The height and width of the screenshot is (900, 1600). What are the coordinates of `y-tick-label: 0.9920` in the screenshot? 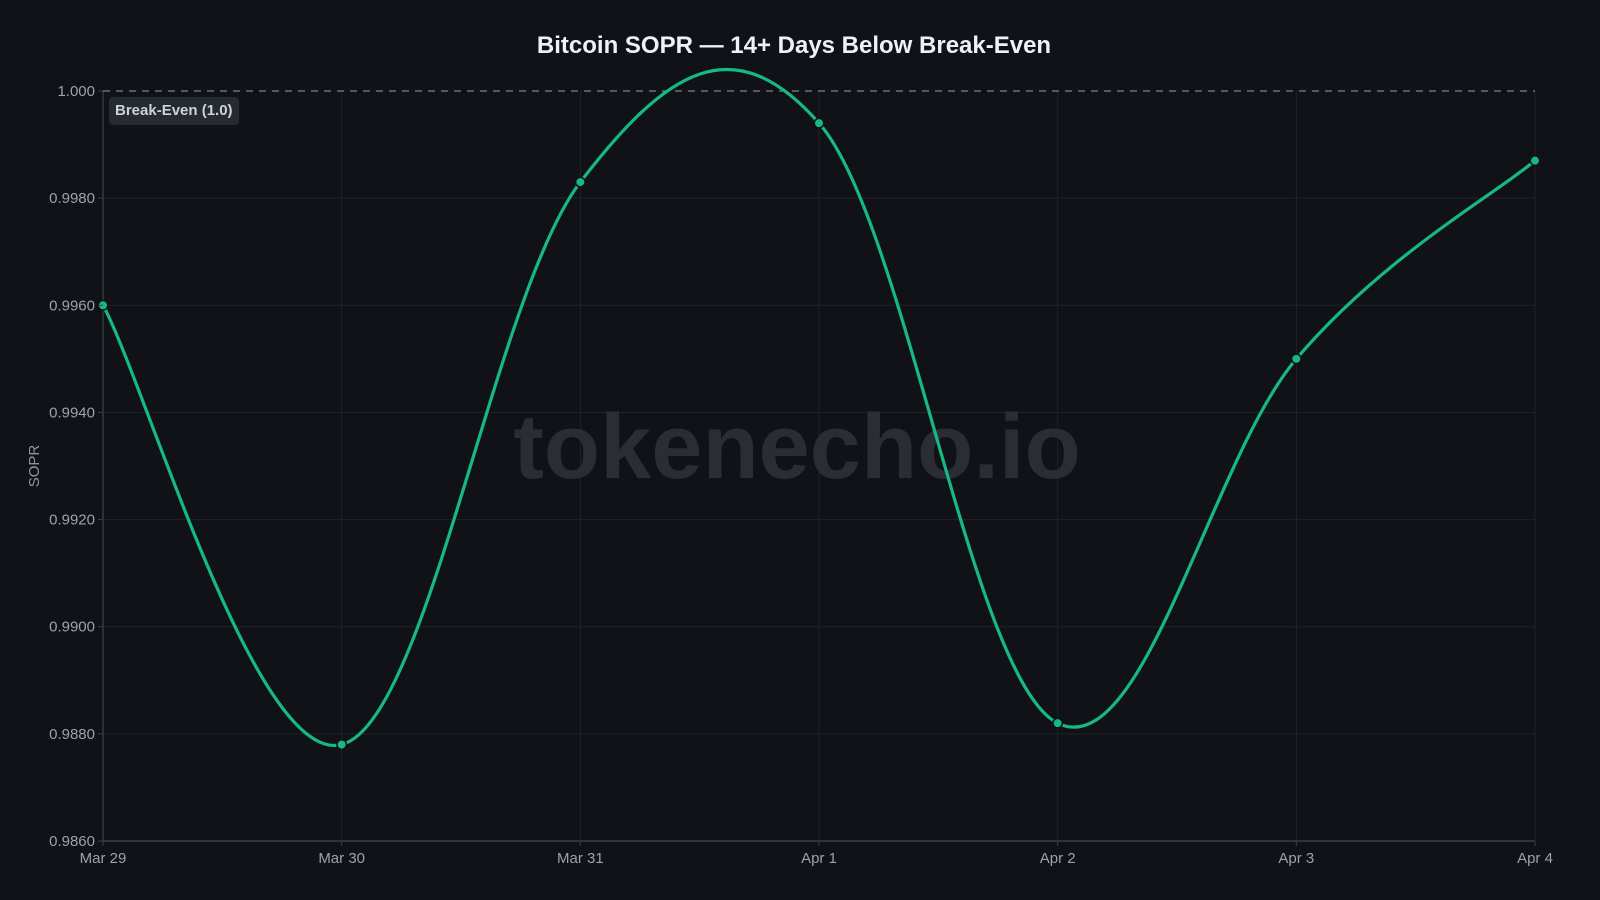 It's located at (72, 520).